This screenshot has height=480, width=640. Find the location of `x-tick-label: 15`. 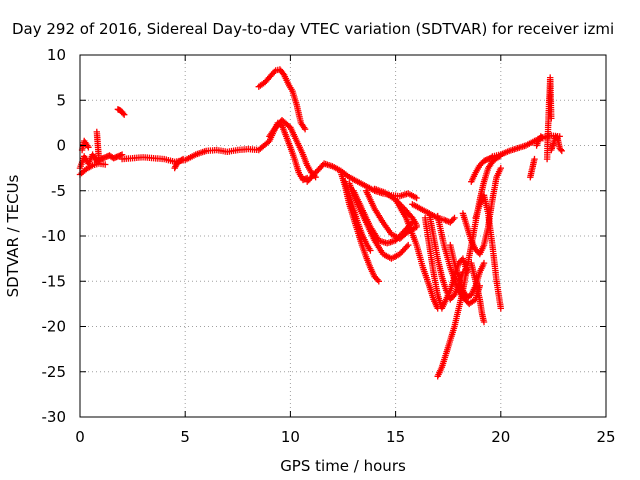

x-tick-label: 15 is located at coordinates (395, 437).